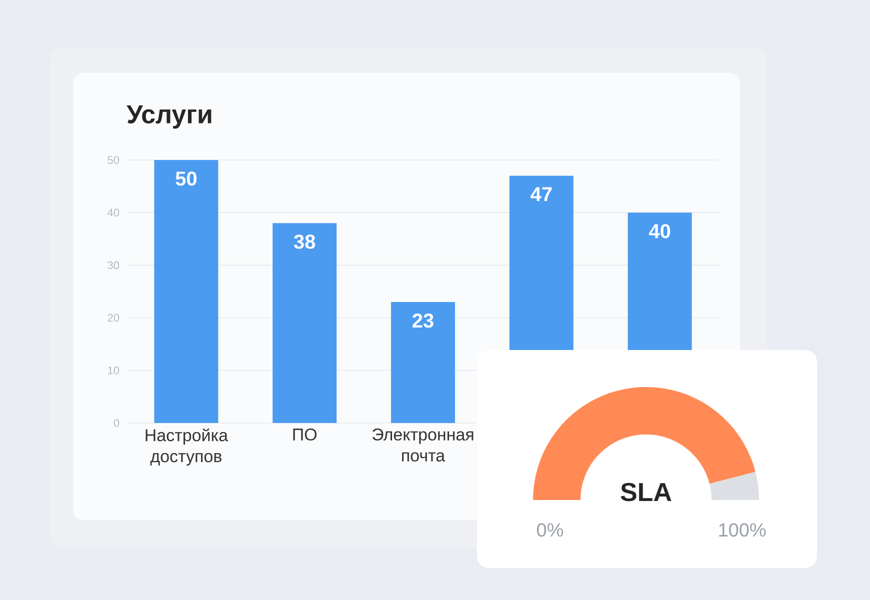  I want to click on y-tick-label: 30, so click(114, 265).